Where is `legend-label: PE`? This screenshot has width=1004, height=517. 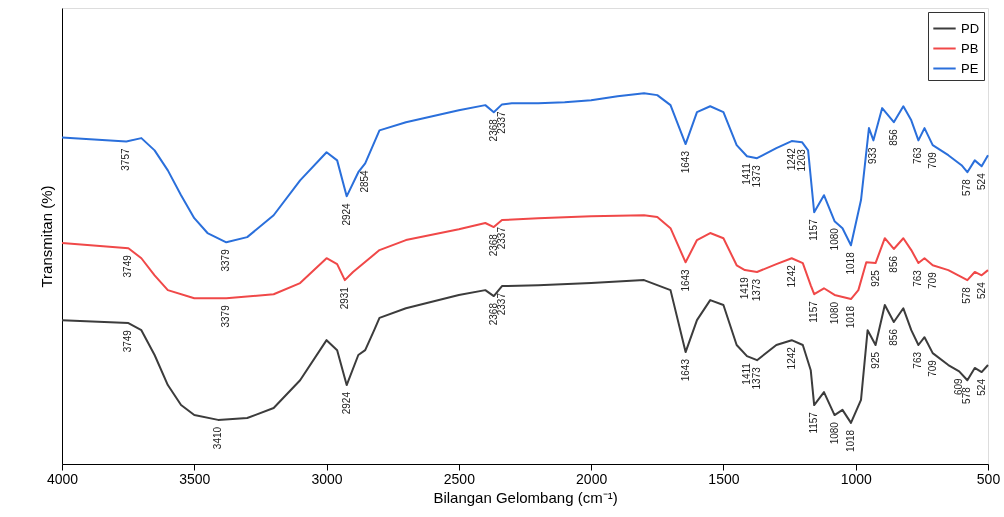 legend-label: PE is located at coordinates (970, 68).